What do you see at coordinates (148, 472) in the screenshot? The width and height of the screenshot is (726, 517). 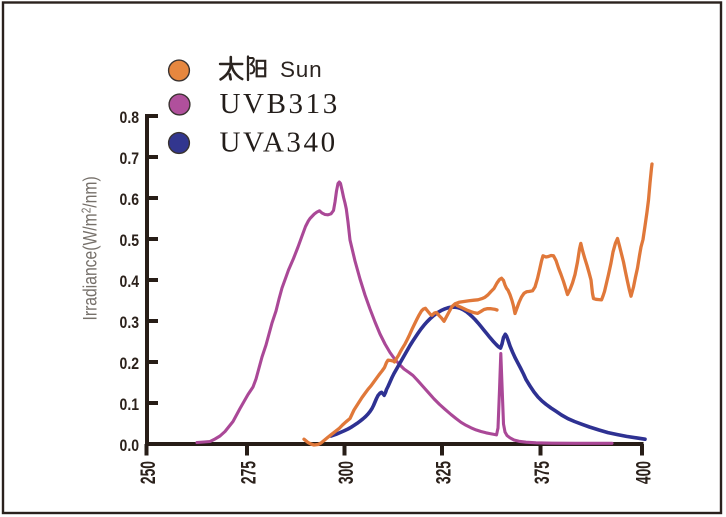 I see `svg-text: 250` at bounding box center [148, 472].